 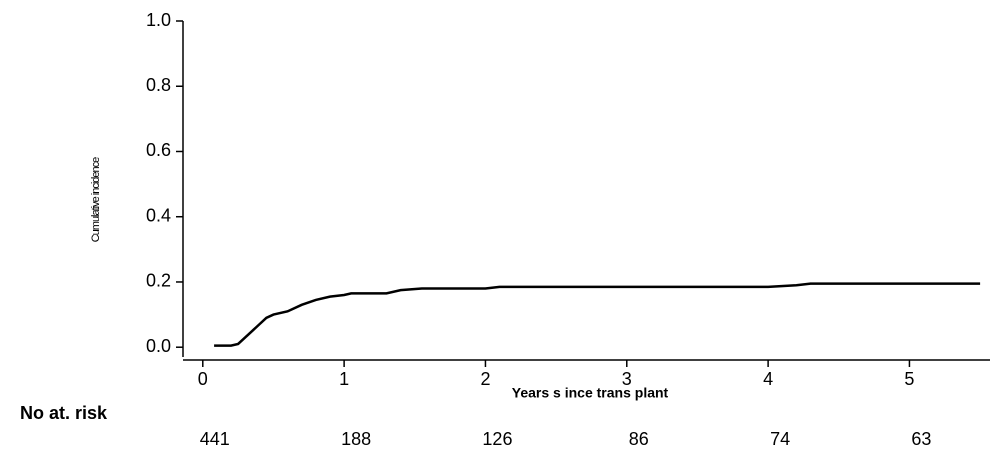 I want to click on y-tick-label: 0.8, so click(x=158, y=85).